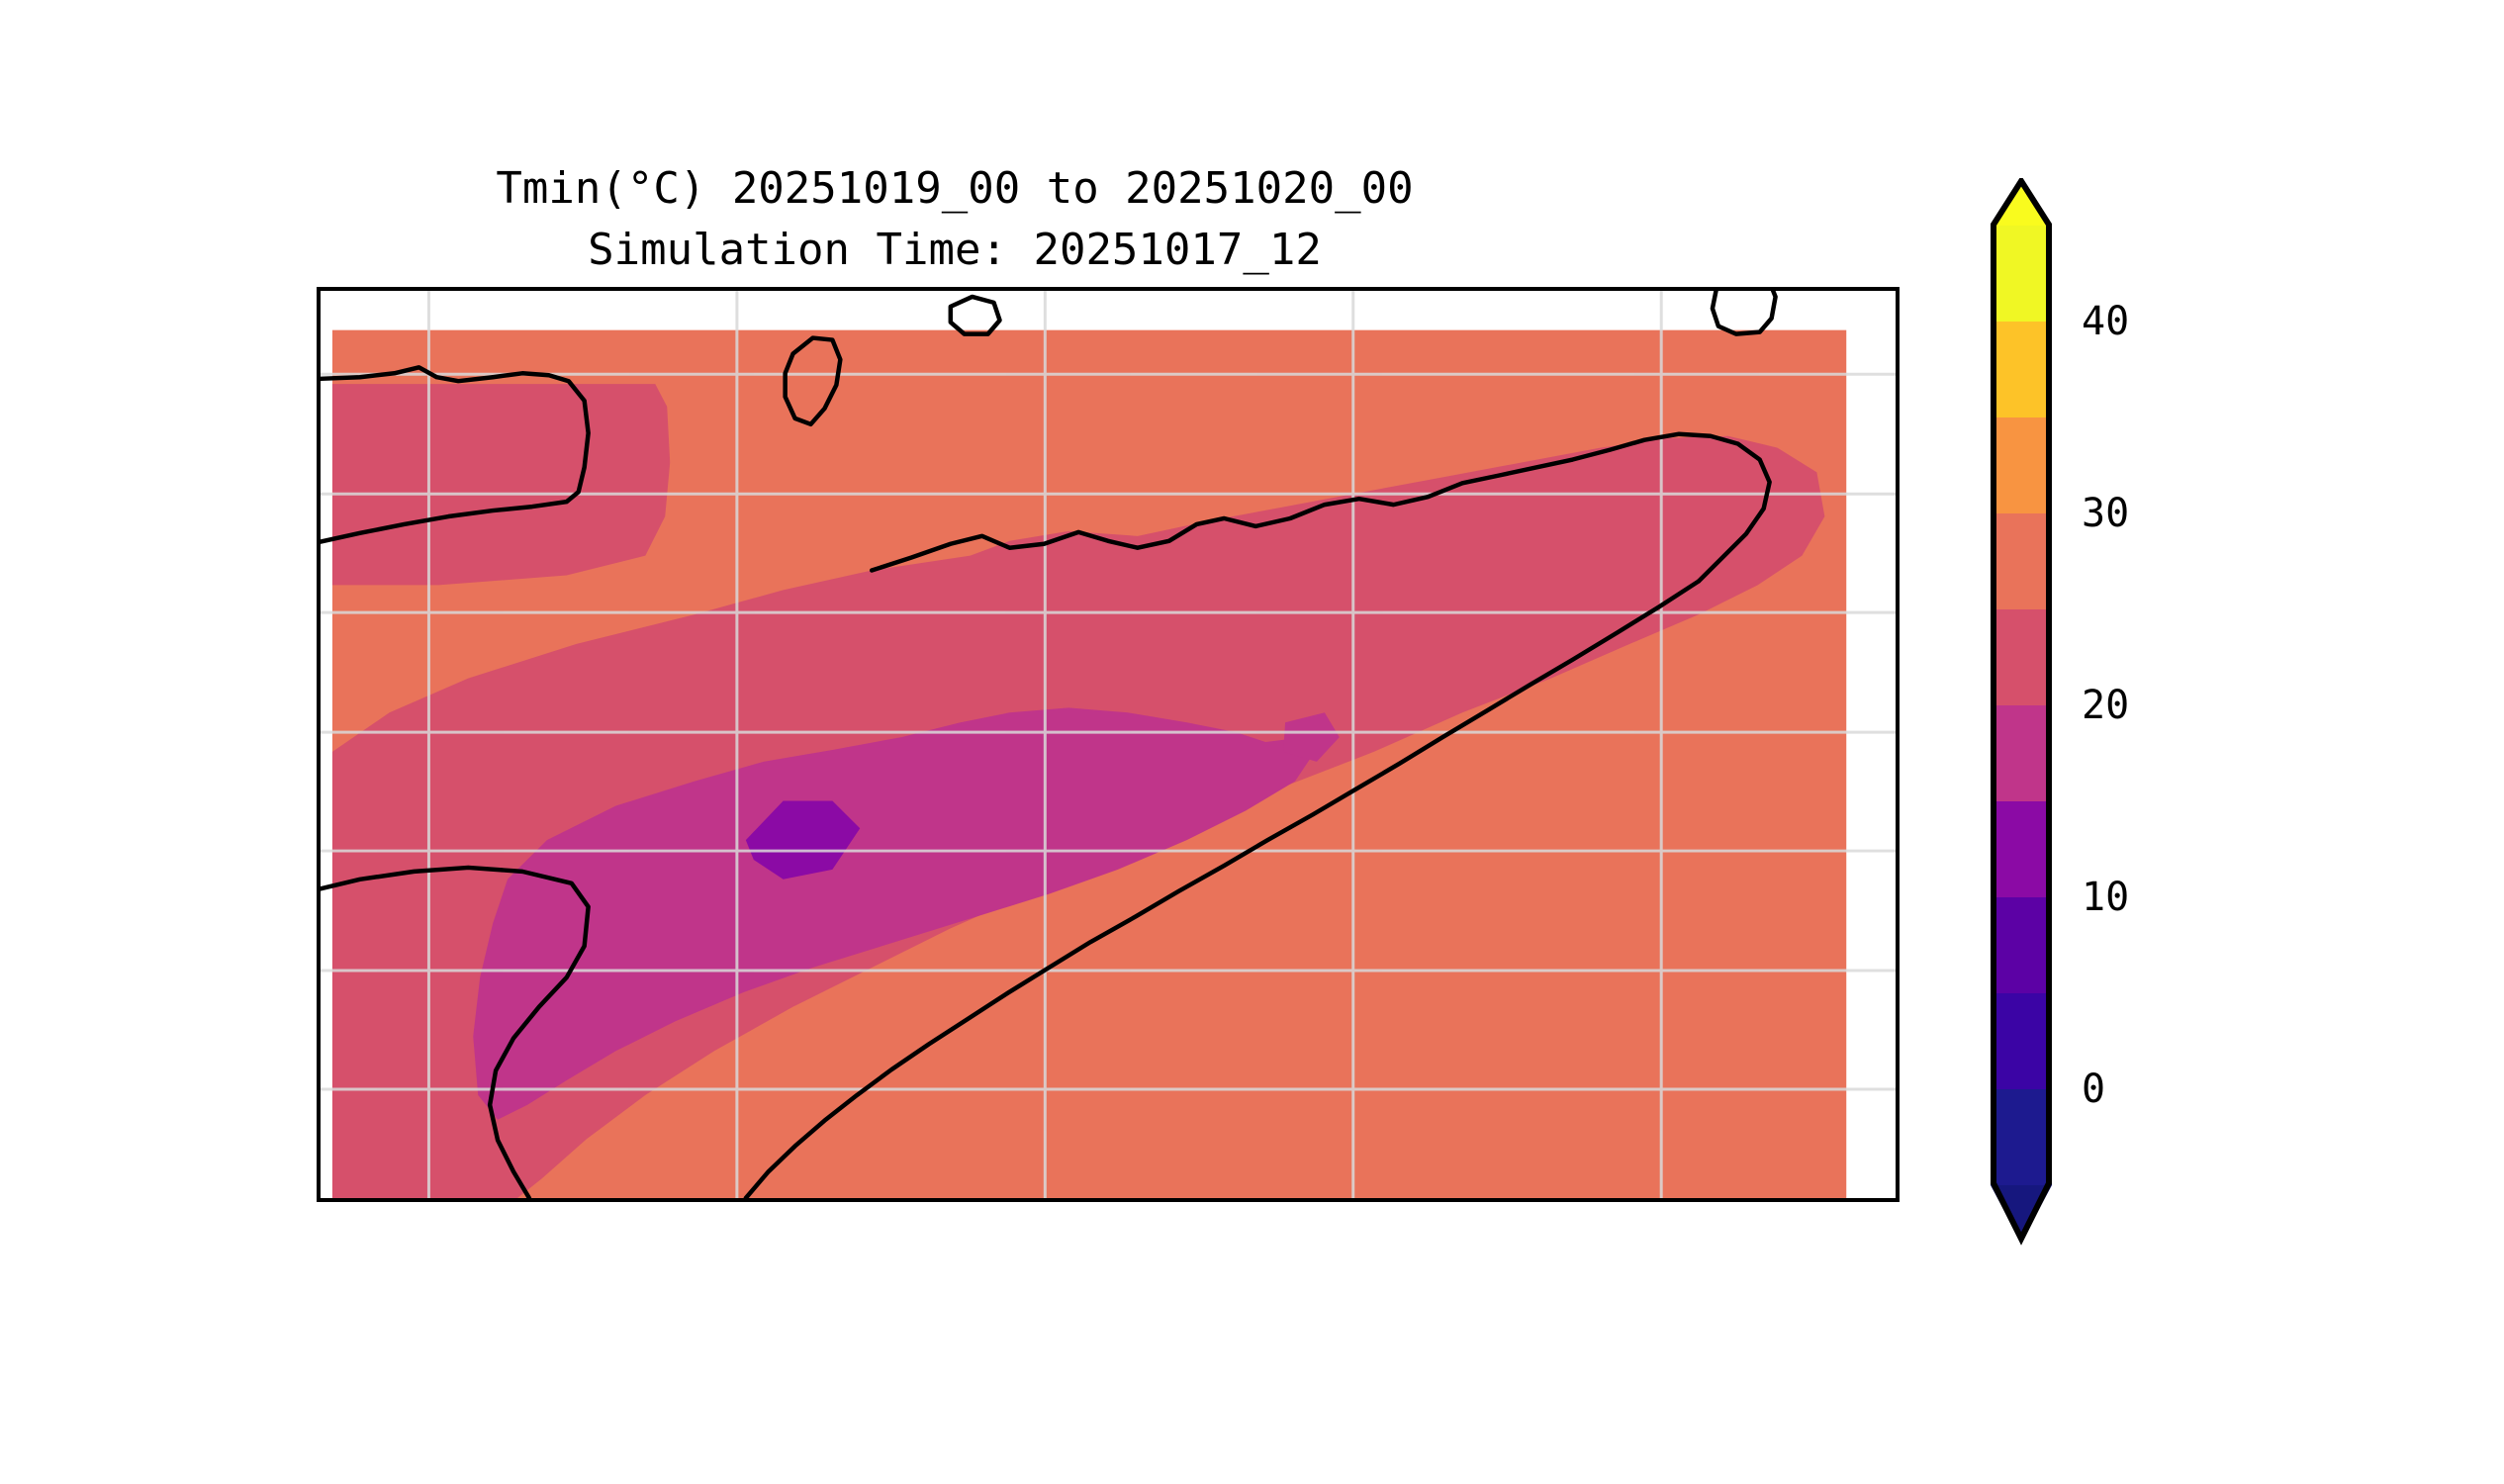  What do you see at coordinates (501, 485) in the screenshot?
I see `contour-band-20-25-northwest` at bounding box center [501, 485].